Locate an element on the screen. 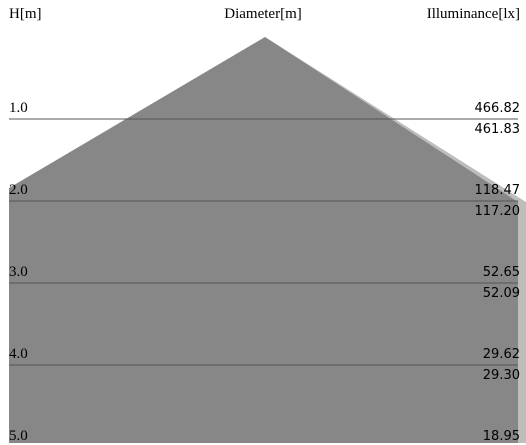 This screenshot has width=526, height=445. illuminance-value-secondary: 29.30 is located at coordinates (501, 375).